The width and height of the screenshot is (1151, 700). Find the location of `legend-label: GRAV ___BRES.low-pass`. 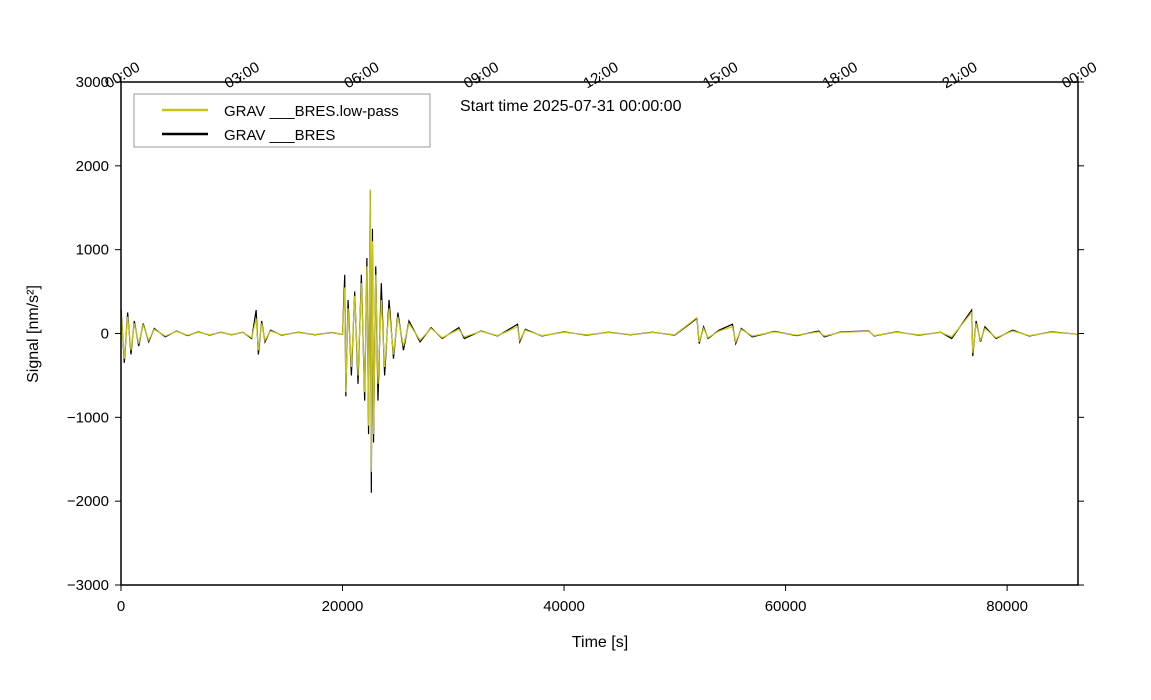

legend-label: GRAV ___BRES.low-pass is located at coordinates (311, 111).